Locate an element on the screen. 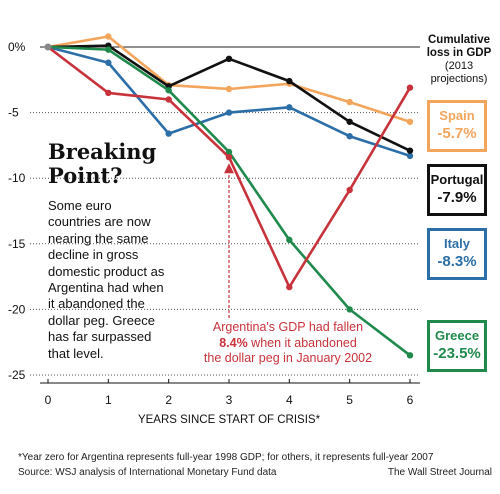  y-tick-label-0: 0% is located at coordinates (17, 47).